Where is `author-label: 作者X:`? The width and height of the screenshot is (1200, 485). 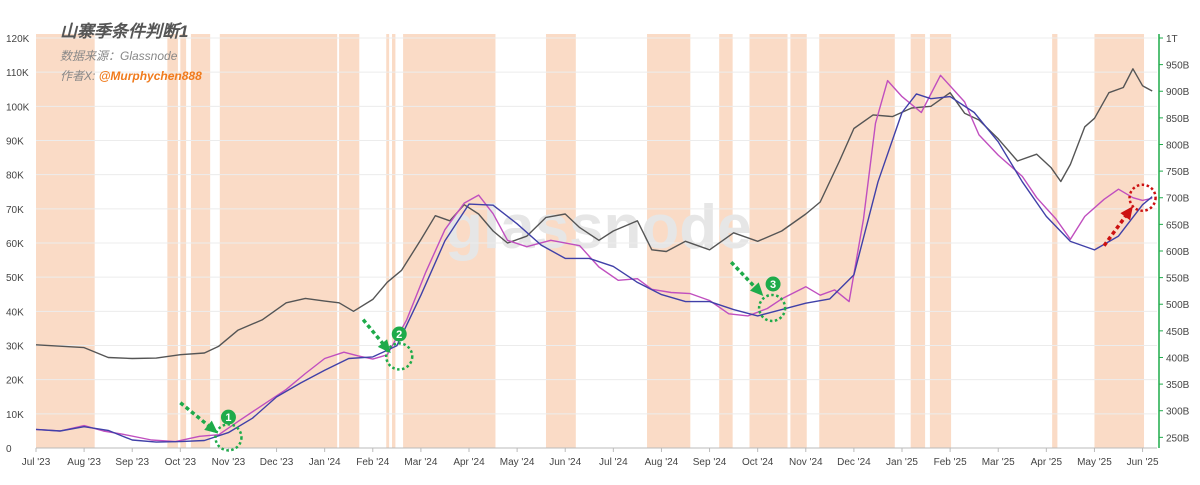
author-label: 作者X: is located at coordinates (79, 76).